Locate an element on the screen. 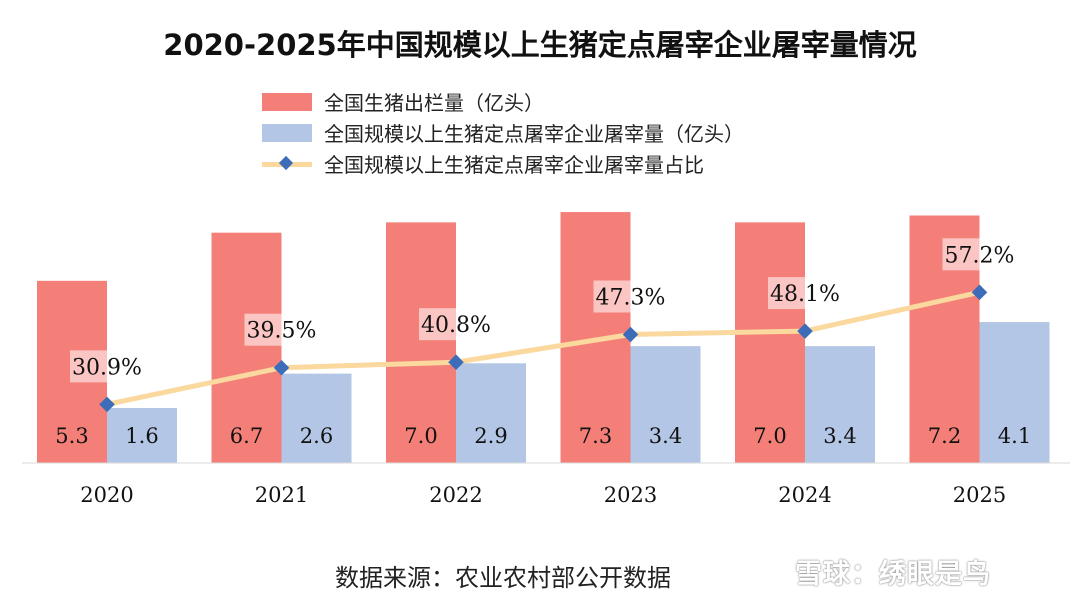  line-label-bg-2020 is located at coordinates (107, 366).